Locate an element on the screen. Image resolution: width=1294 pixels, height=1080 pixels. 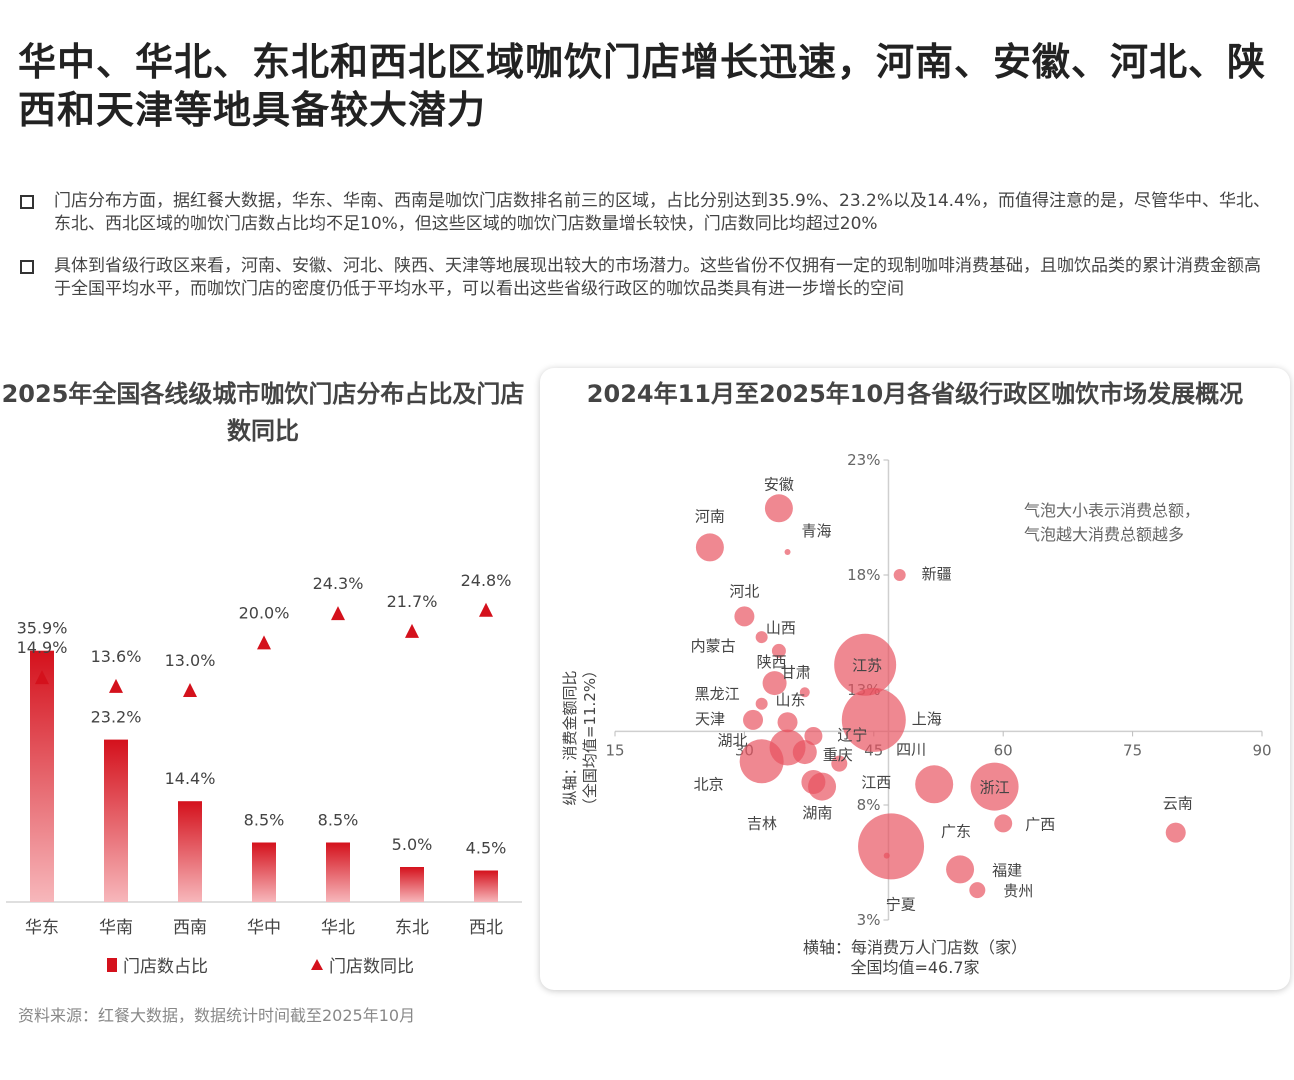
bubble-size-note: 气泡越大消费总额越多 is located at coordinates (1104, 534).